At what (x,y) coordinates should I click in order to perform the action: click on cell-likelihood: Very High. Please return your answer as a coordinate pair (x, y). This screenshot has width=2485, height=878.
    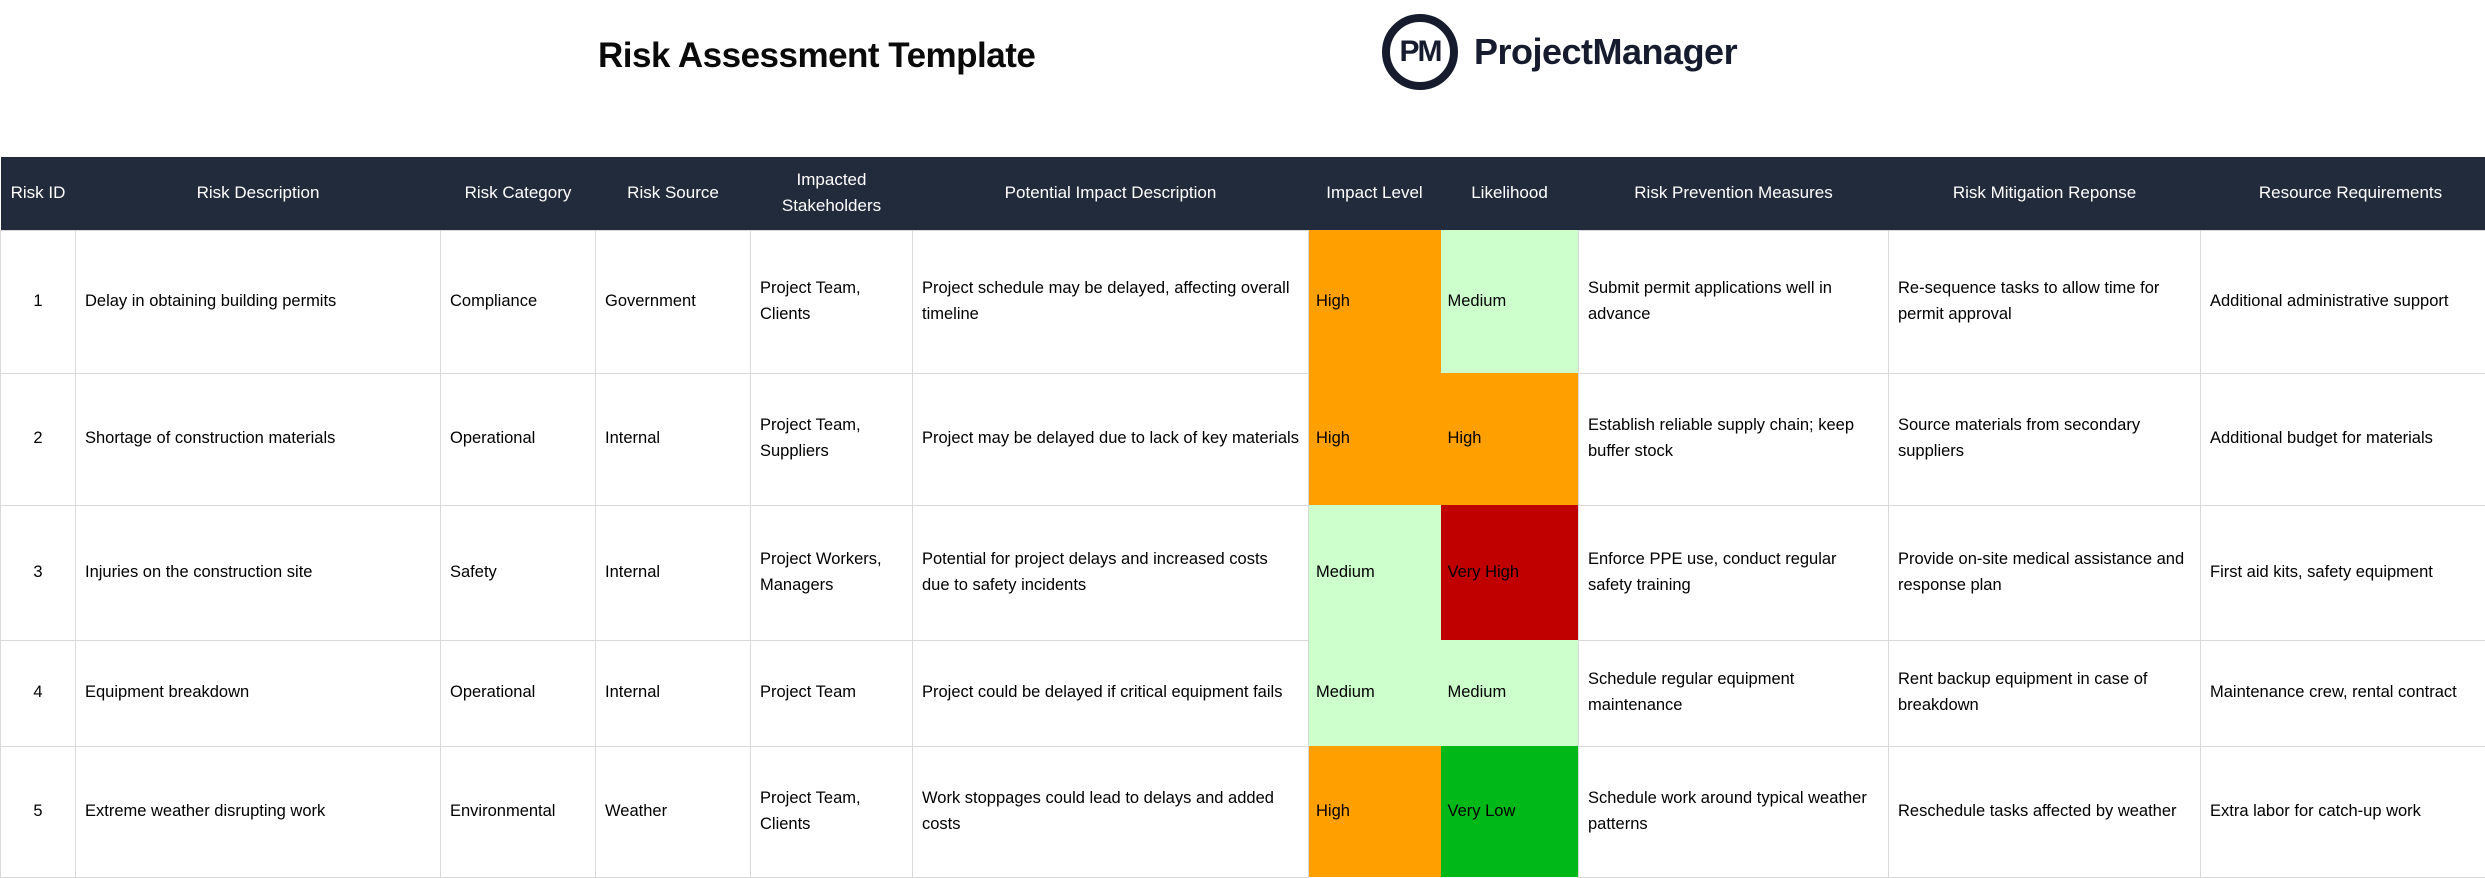
    Looking at the image, I should click on (1510, 572).